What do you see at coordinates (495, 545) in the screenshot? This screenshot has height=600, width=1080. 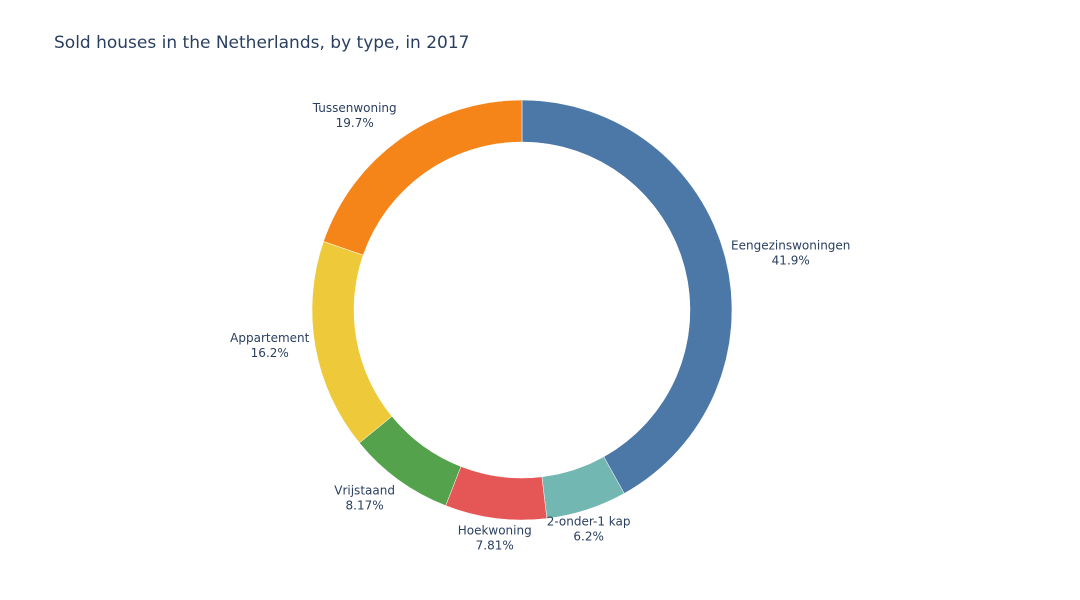 I see `slice-label-percent: 7.81%` at bounding box center [495, 545].